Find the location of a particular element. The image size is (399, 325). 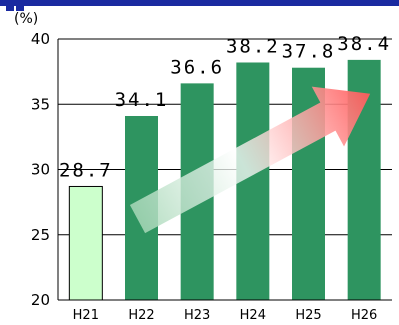

y-tick-label: 40 is located at coordinates (40, 39).